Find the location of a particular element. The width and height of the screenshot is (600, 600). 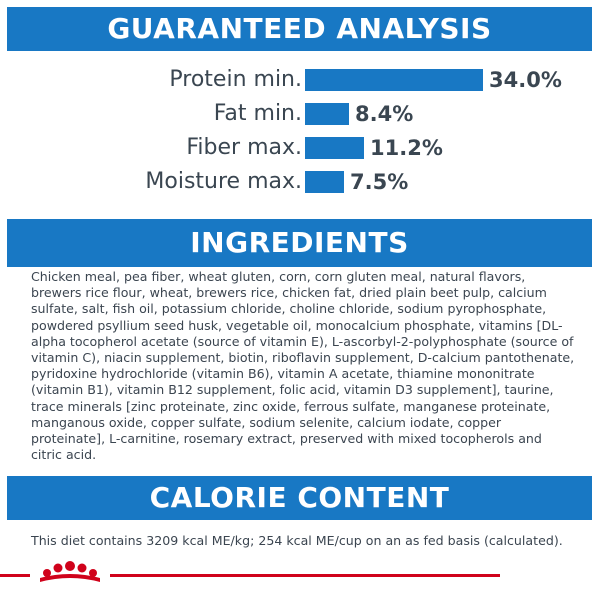

analysis-title: GUARANTEED ANALYSIS is located at coordinates (299, 28).